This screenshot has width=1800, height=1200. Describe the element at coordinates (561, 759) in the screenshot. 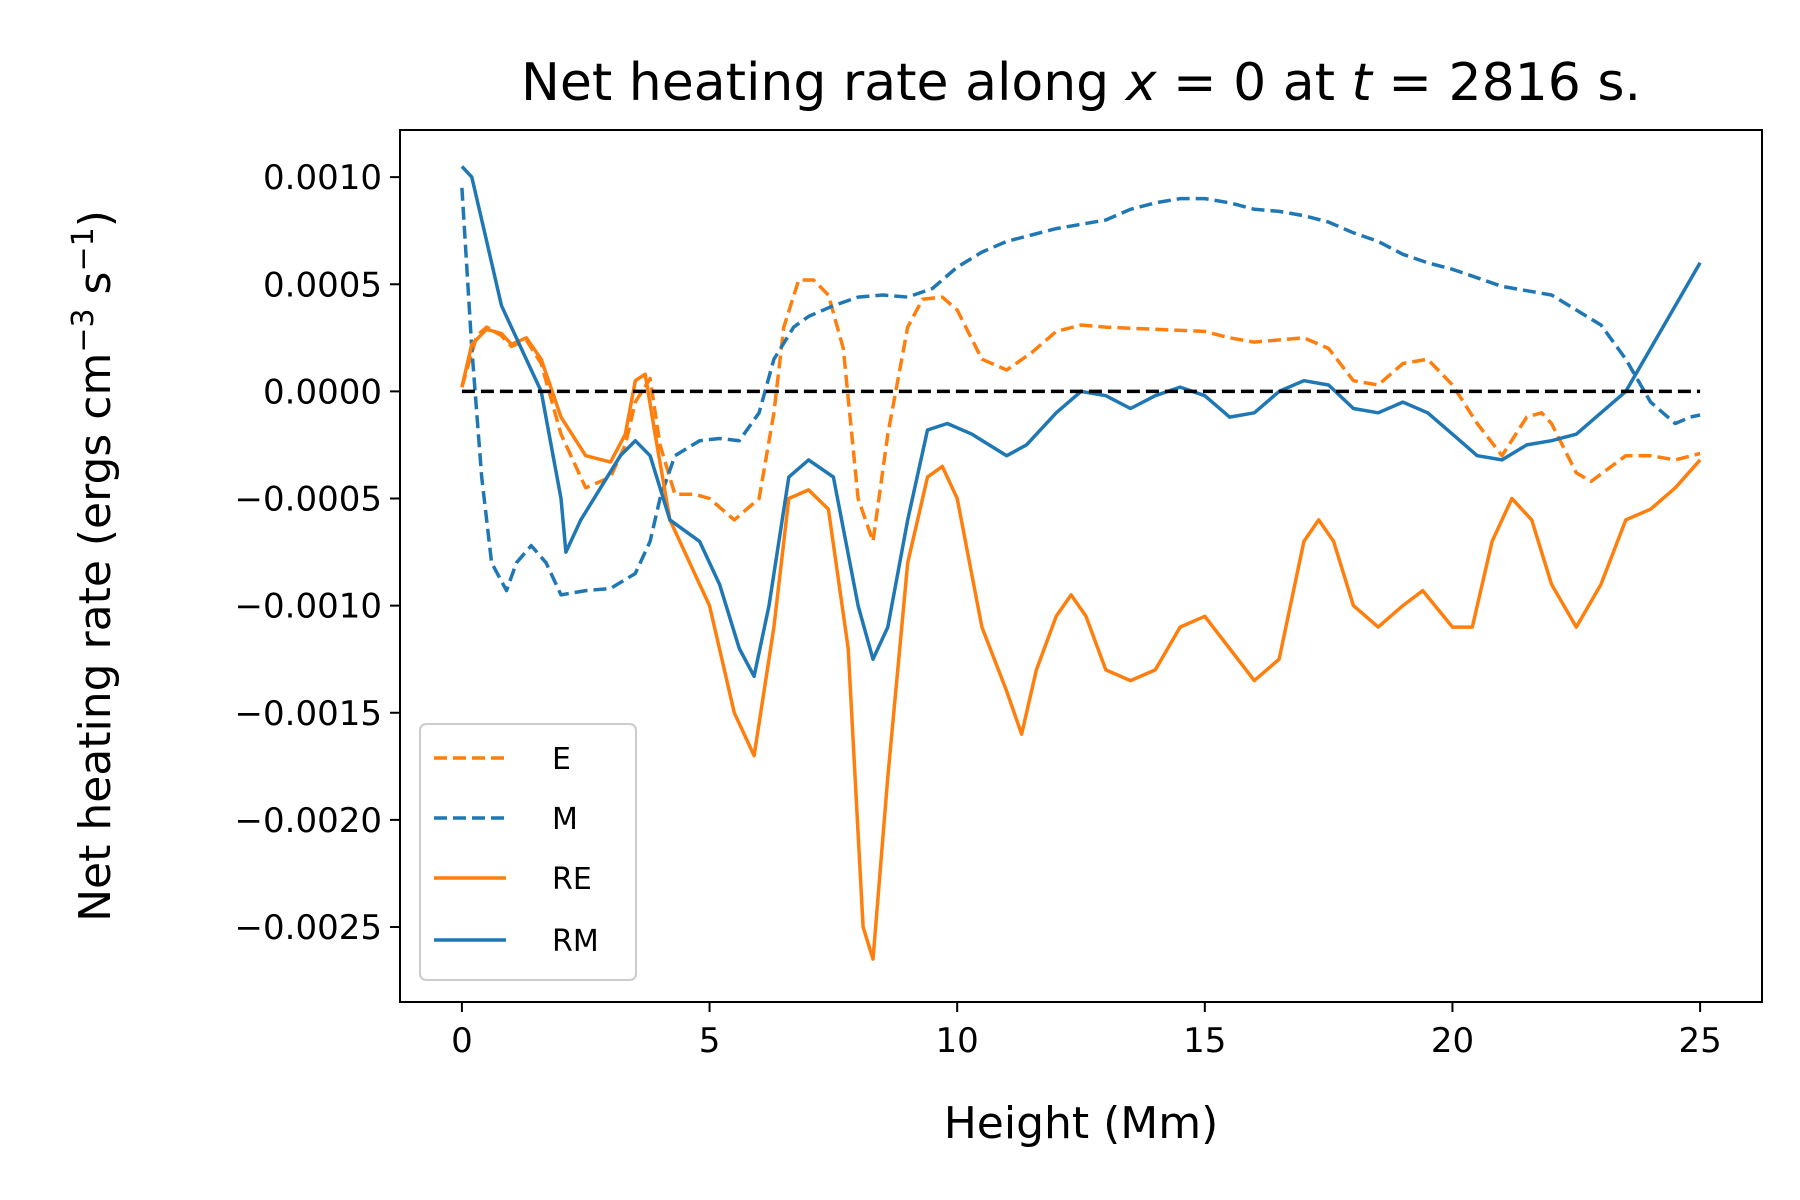

I see `legend-label-e: E` at that location.